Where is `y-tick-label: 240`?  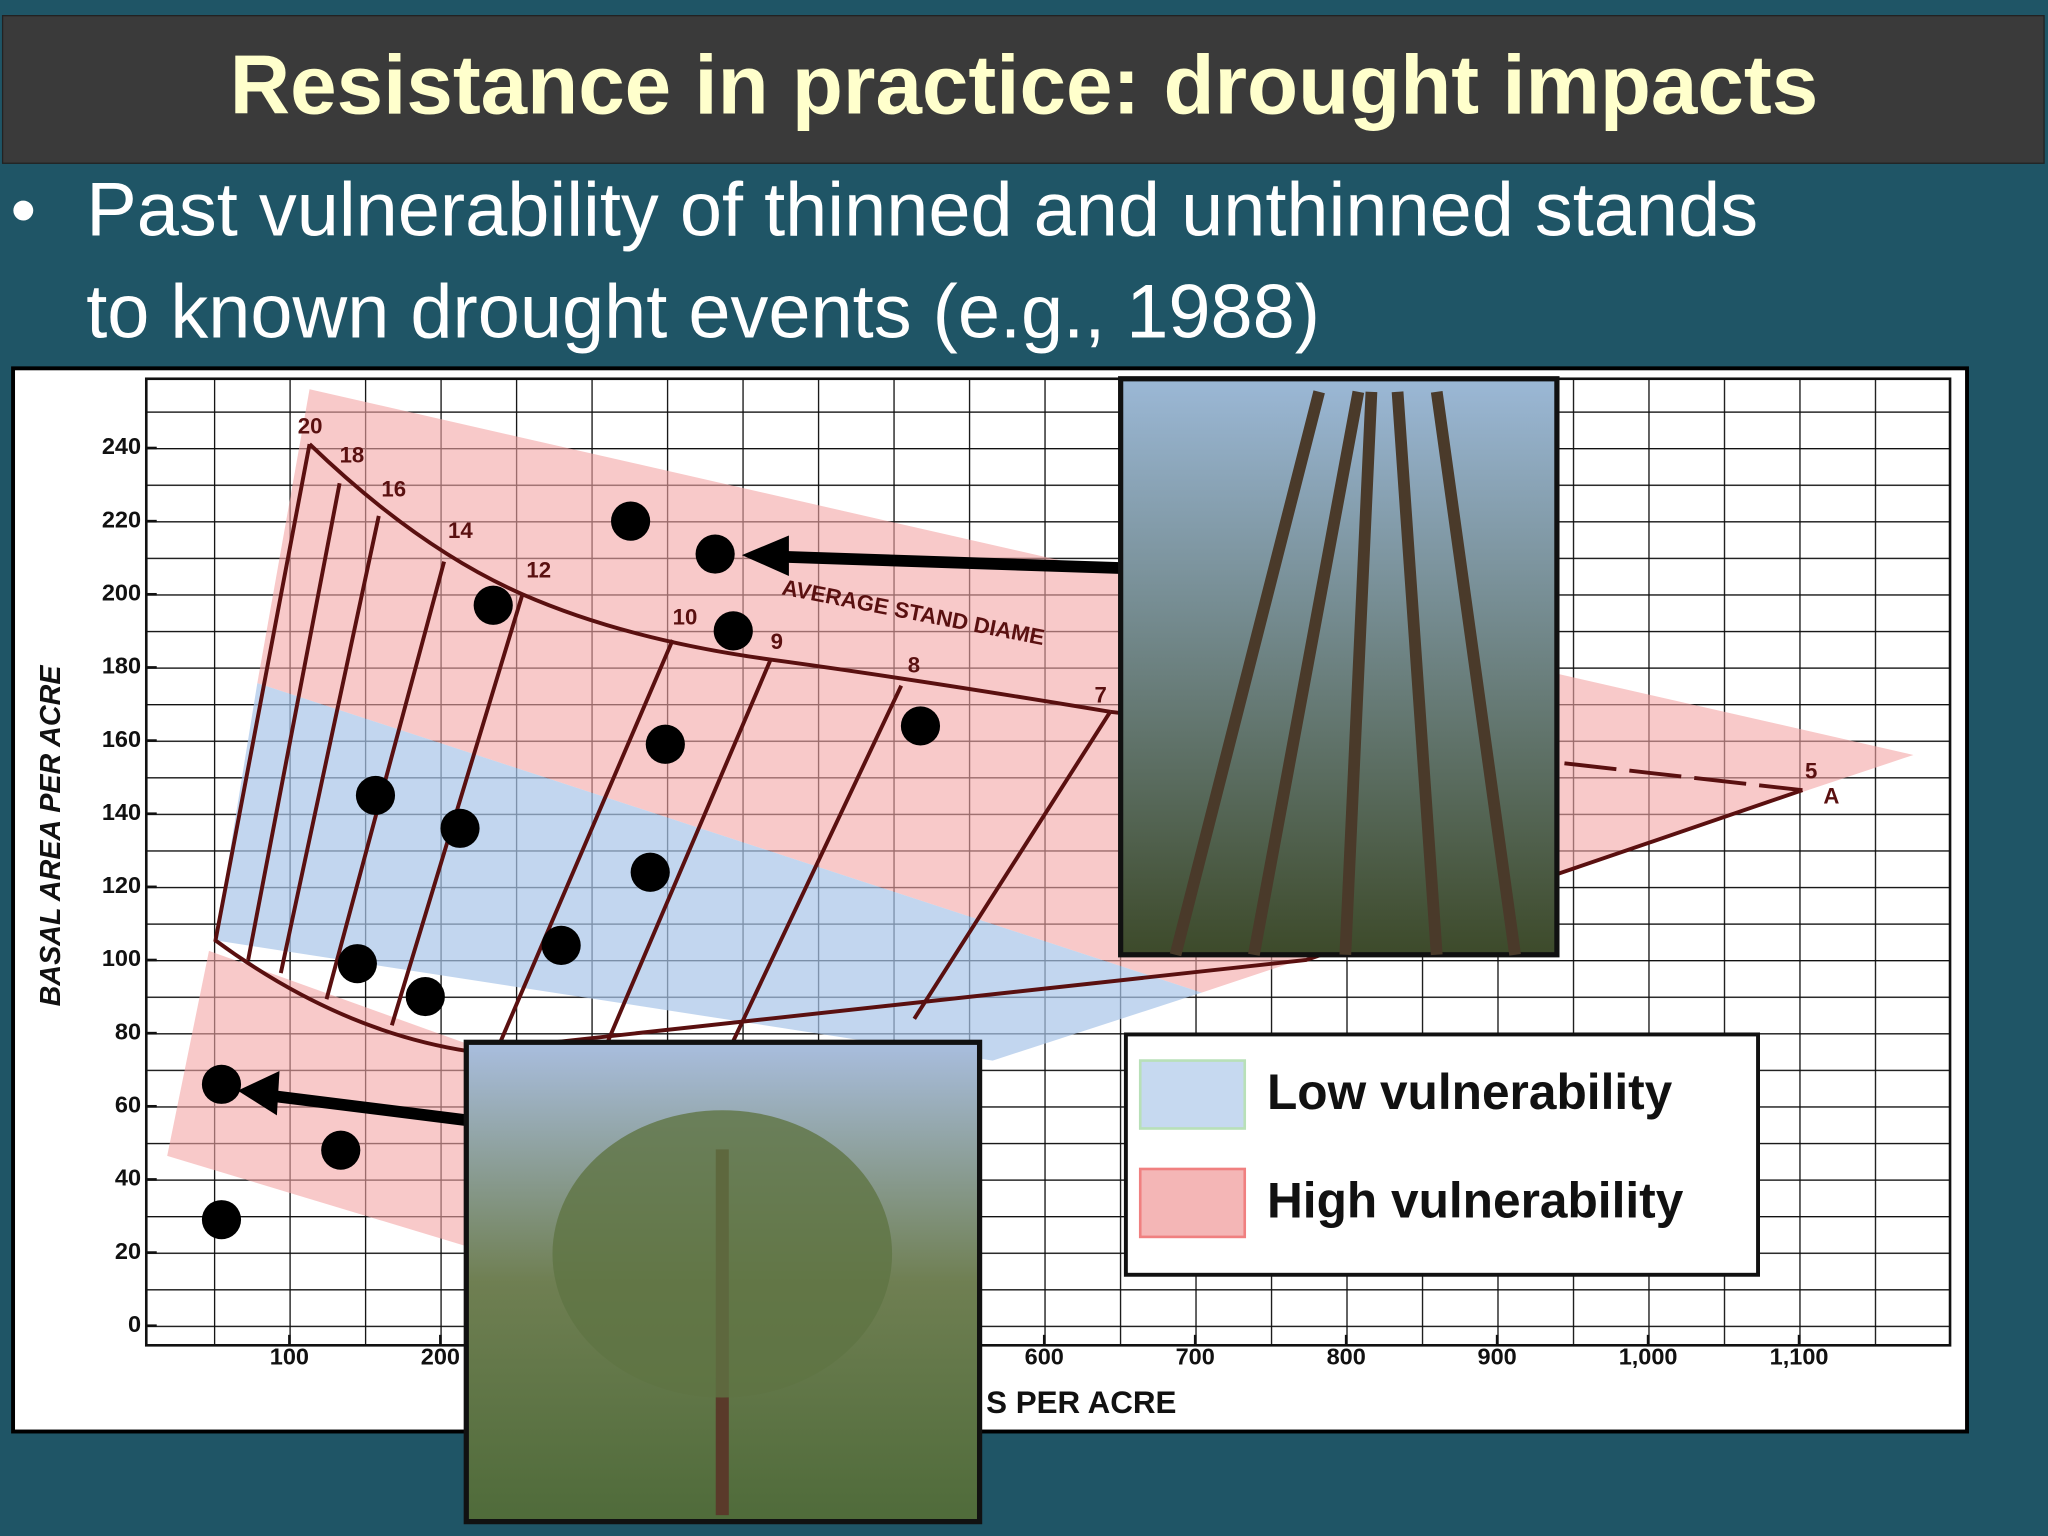
y-tick-label: 240 is located at coordinates (121, 446).